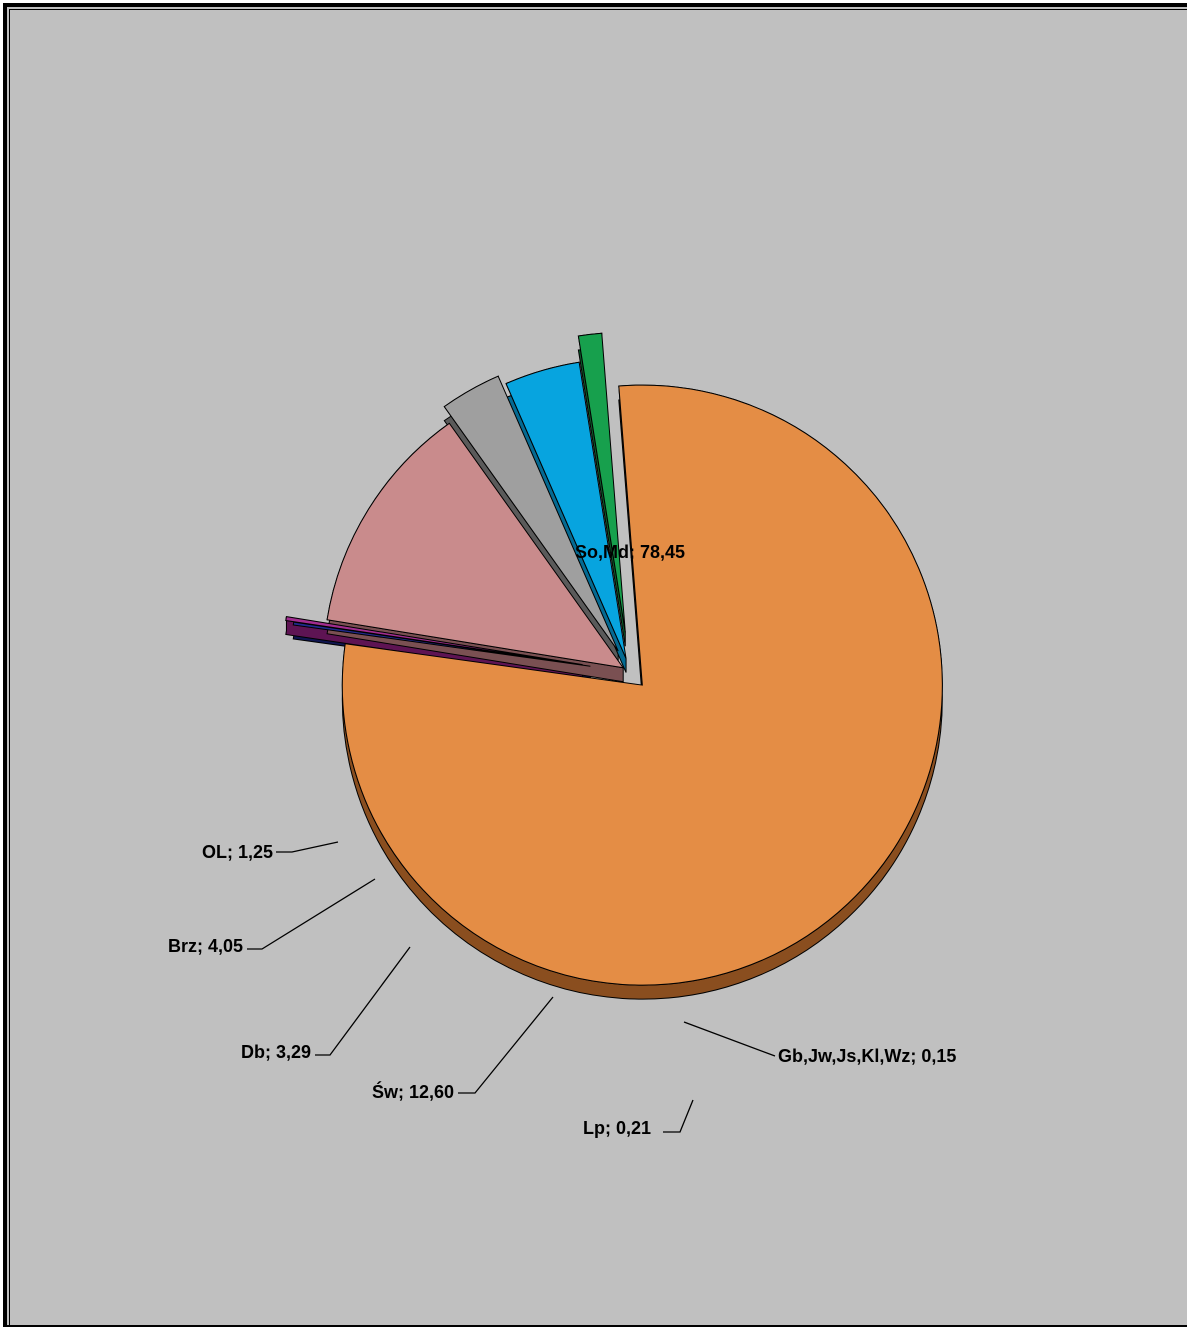  I want to click on data-label-0: So,Md; 78,45, so click(630, 552).